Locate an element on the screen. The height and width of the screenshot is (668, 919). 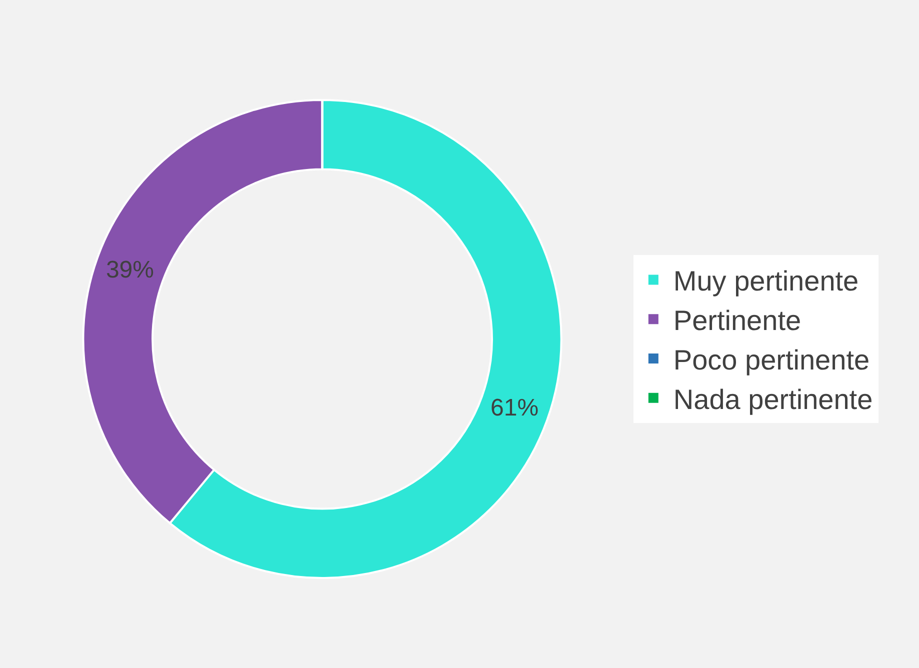
legend-label: Muy pertinente is located at coordinates (766, 281).